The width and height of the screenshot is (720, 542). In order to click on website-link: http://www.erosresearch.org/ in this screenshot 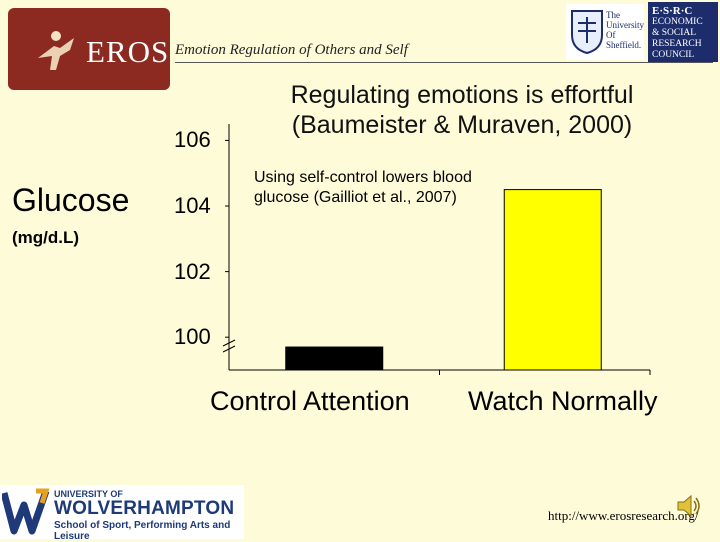, I will do `click(623, 515)`.